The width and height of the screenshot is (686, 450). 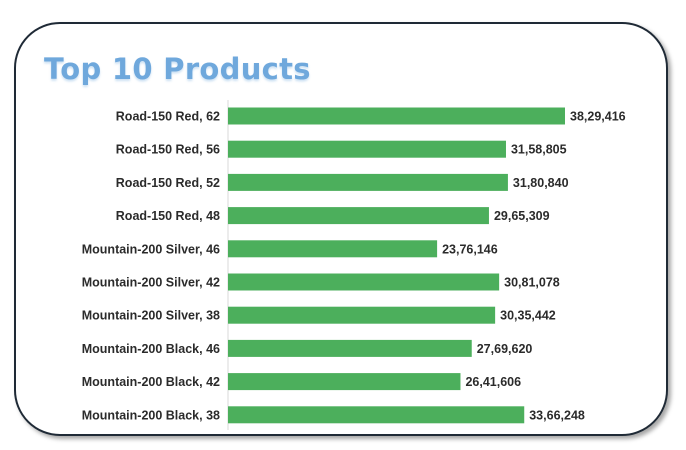 I want to click on data-label: 31,80,840, so click(x=541, y=183).